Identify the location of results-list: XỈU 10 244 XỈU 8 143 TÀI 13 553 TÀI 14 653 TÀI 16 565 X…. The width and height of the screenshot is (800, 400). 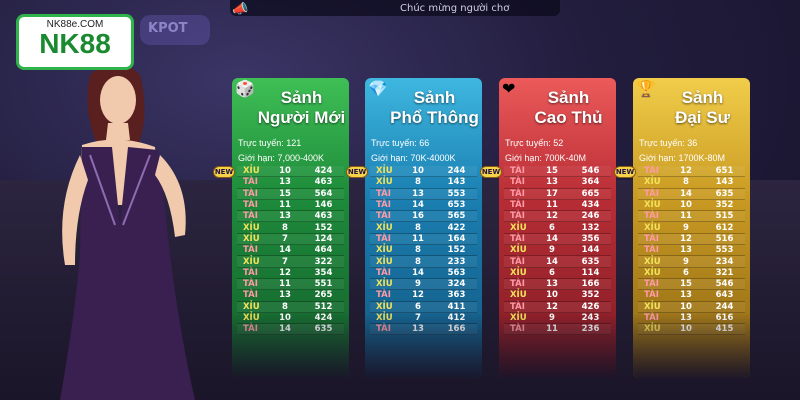
(423, 251).